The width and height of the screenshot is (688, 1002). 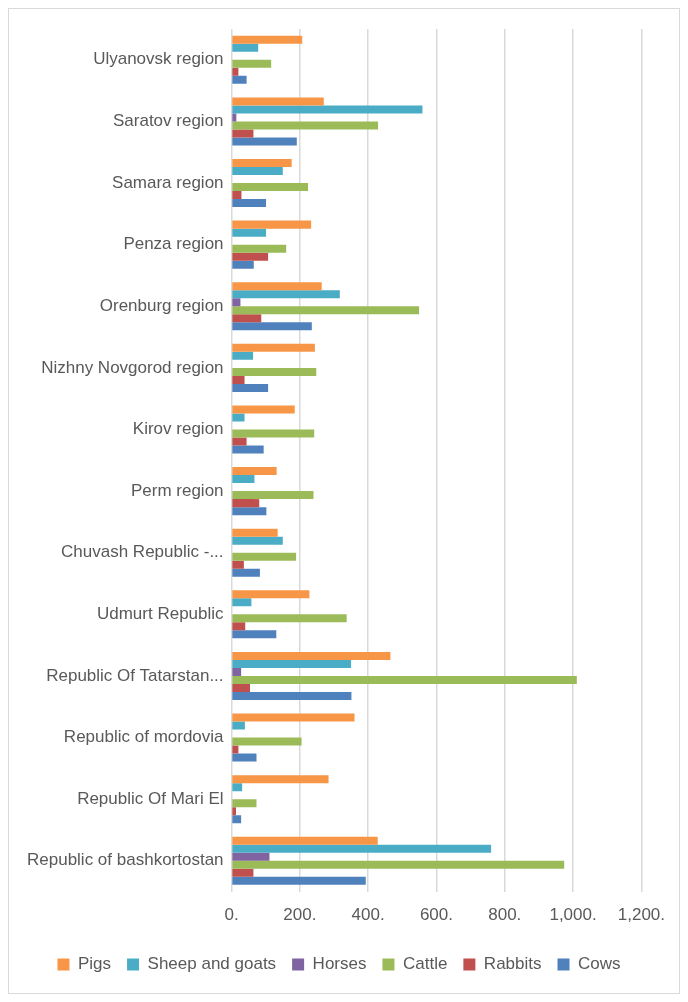 What do you see at coordinates (132, 367) in the screenshot?
I see `y-tick-label: Nizhny Novgorod region` at bounding box center [132, 367].